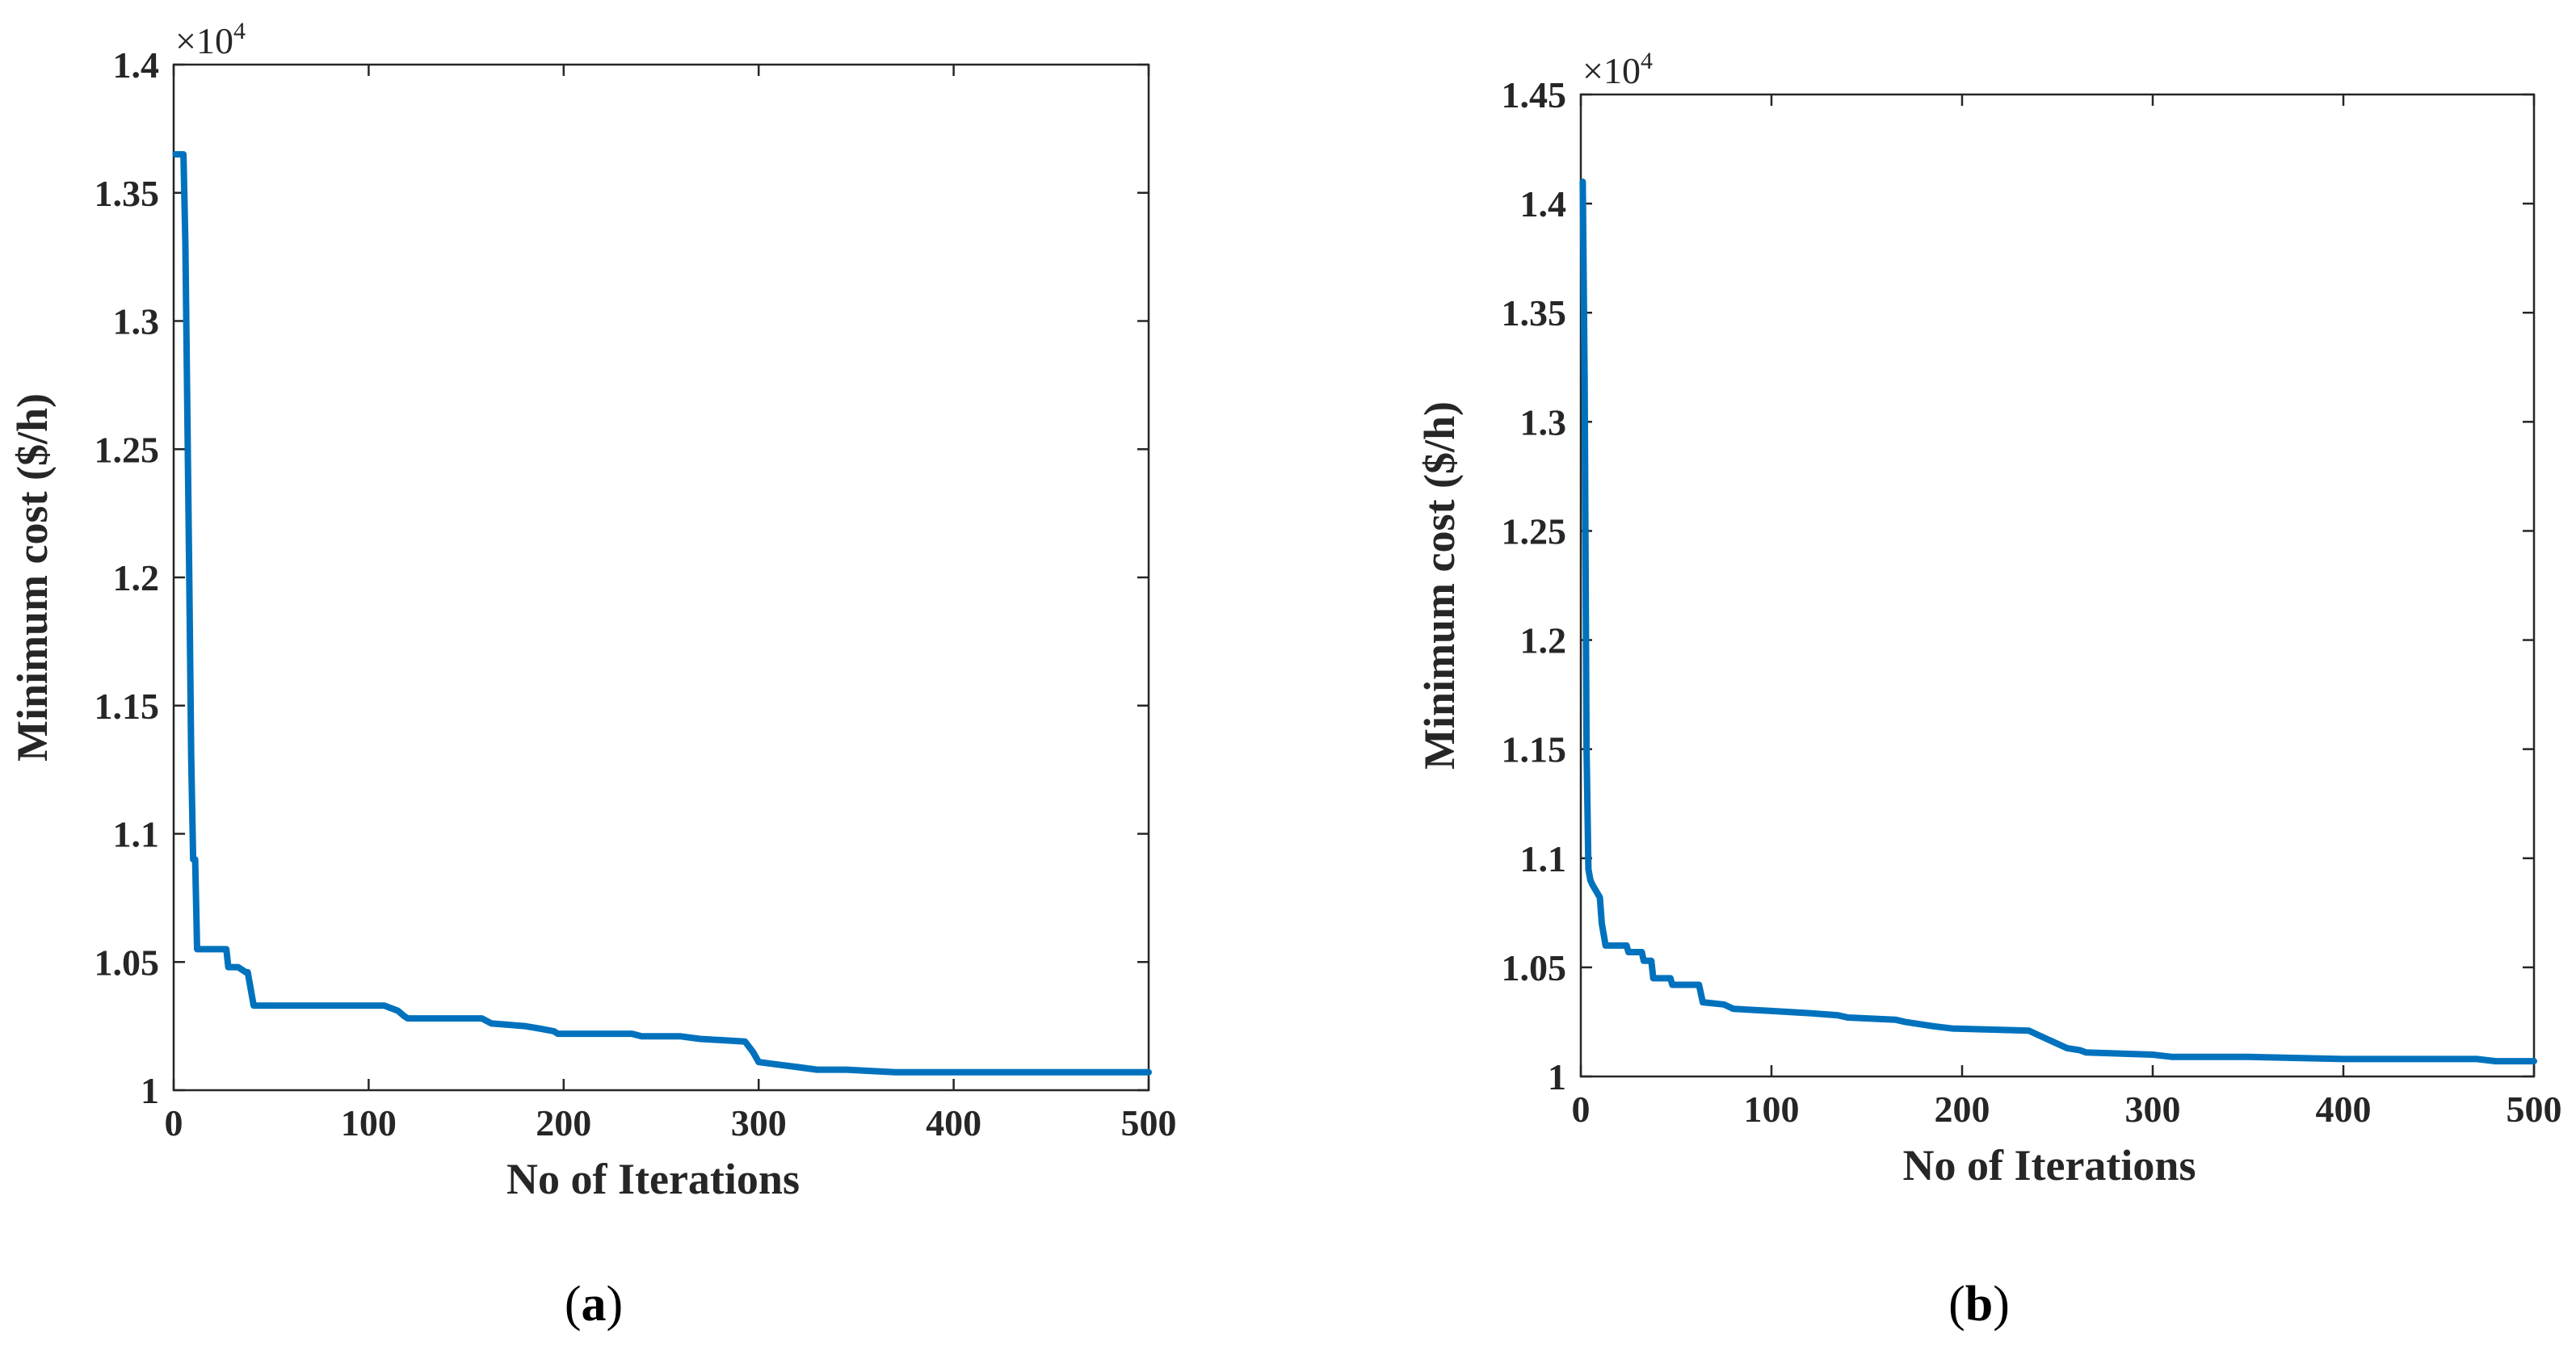  What do you see at coordinates (594, 1304) in the screenshot?
I see `panel-label: (a)` at bounding box center [594, 1304].